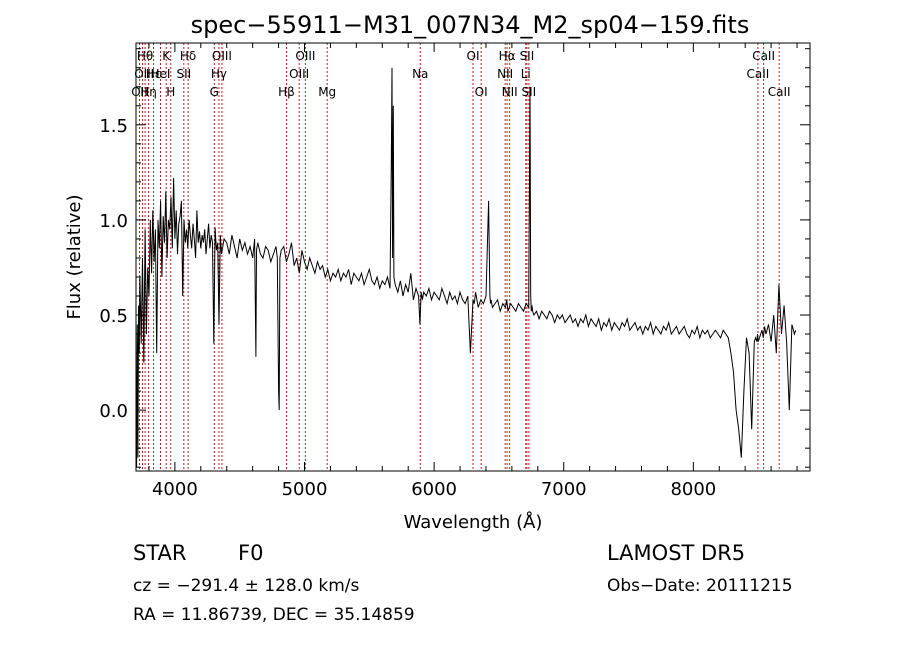  What do you see at coordinates (286, 92) in the screenshot?
I see `spectral-line-label: Hβ` at bounding box center [286, 92].